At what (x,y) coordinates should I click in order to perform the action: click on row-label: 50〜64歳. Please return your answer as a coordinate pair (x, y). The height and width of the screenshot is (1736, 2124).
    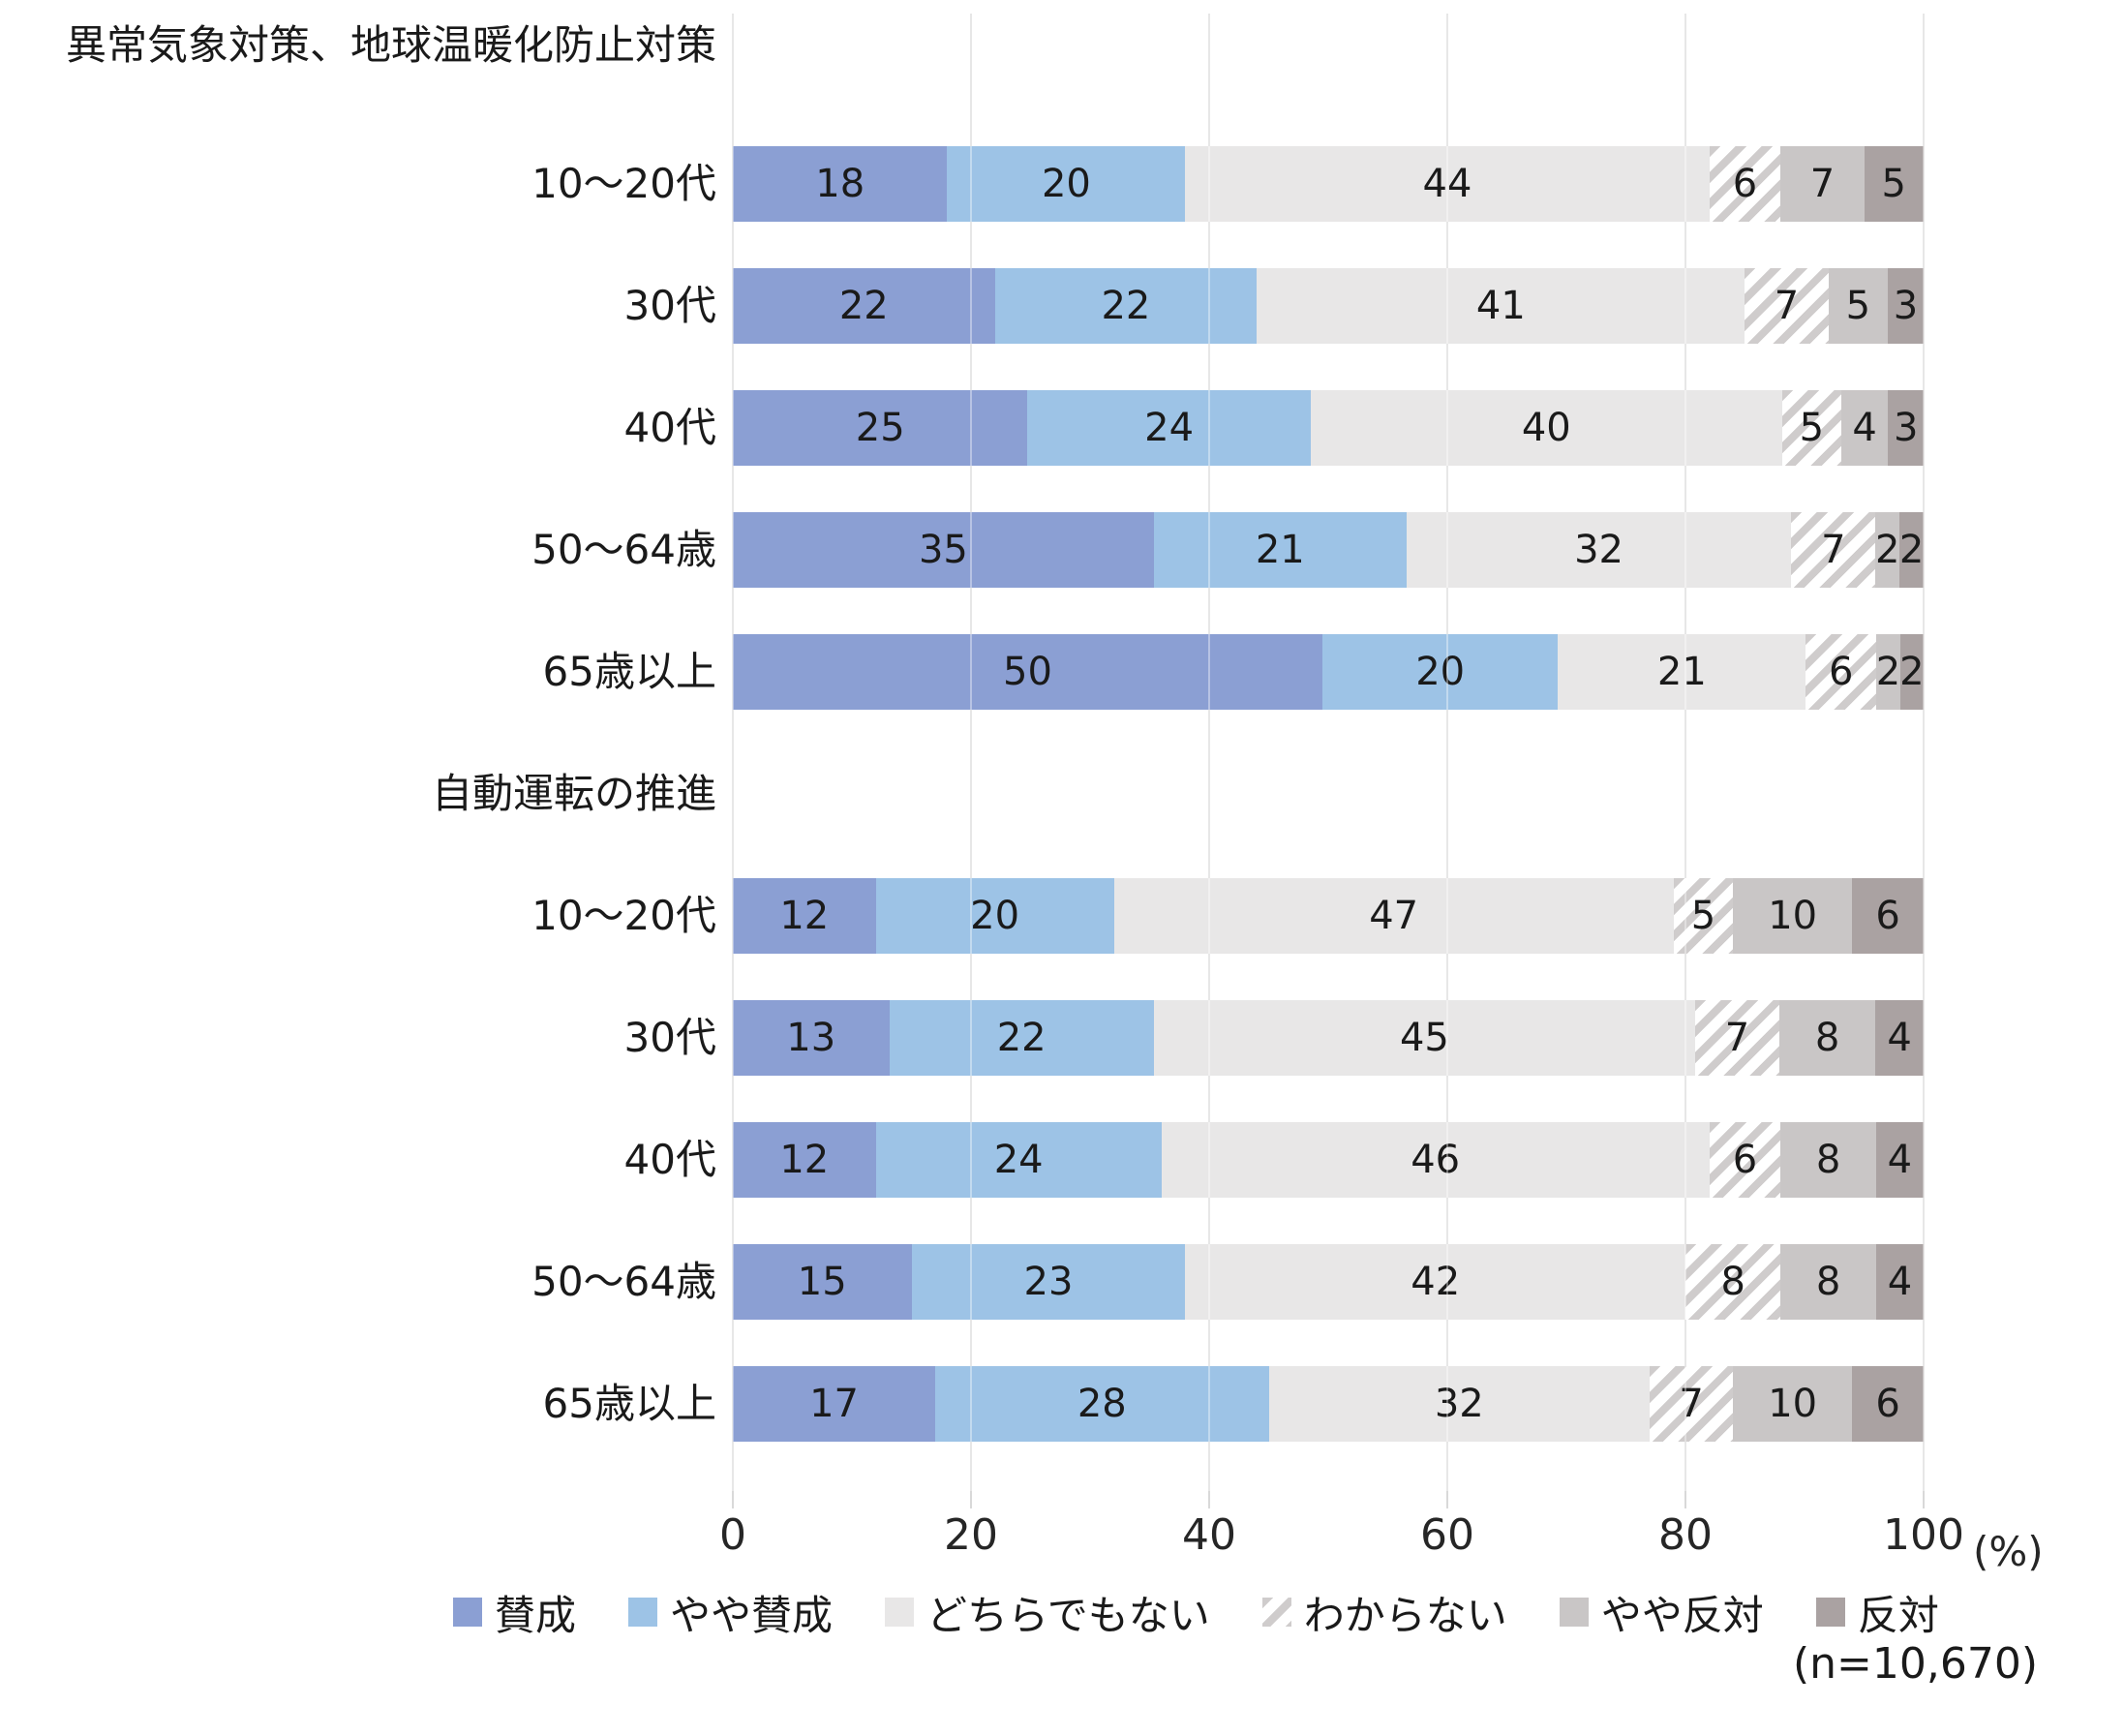
    Looking at the image, I should click on (623, 1281).